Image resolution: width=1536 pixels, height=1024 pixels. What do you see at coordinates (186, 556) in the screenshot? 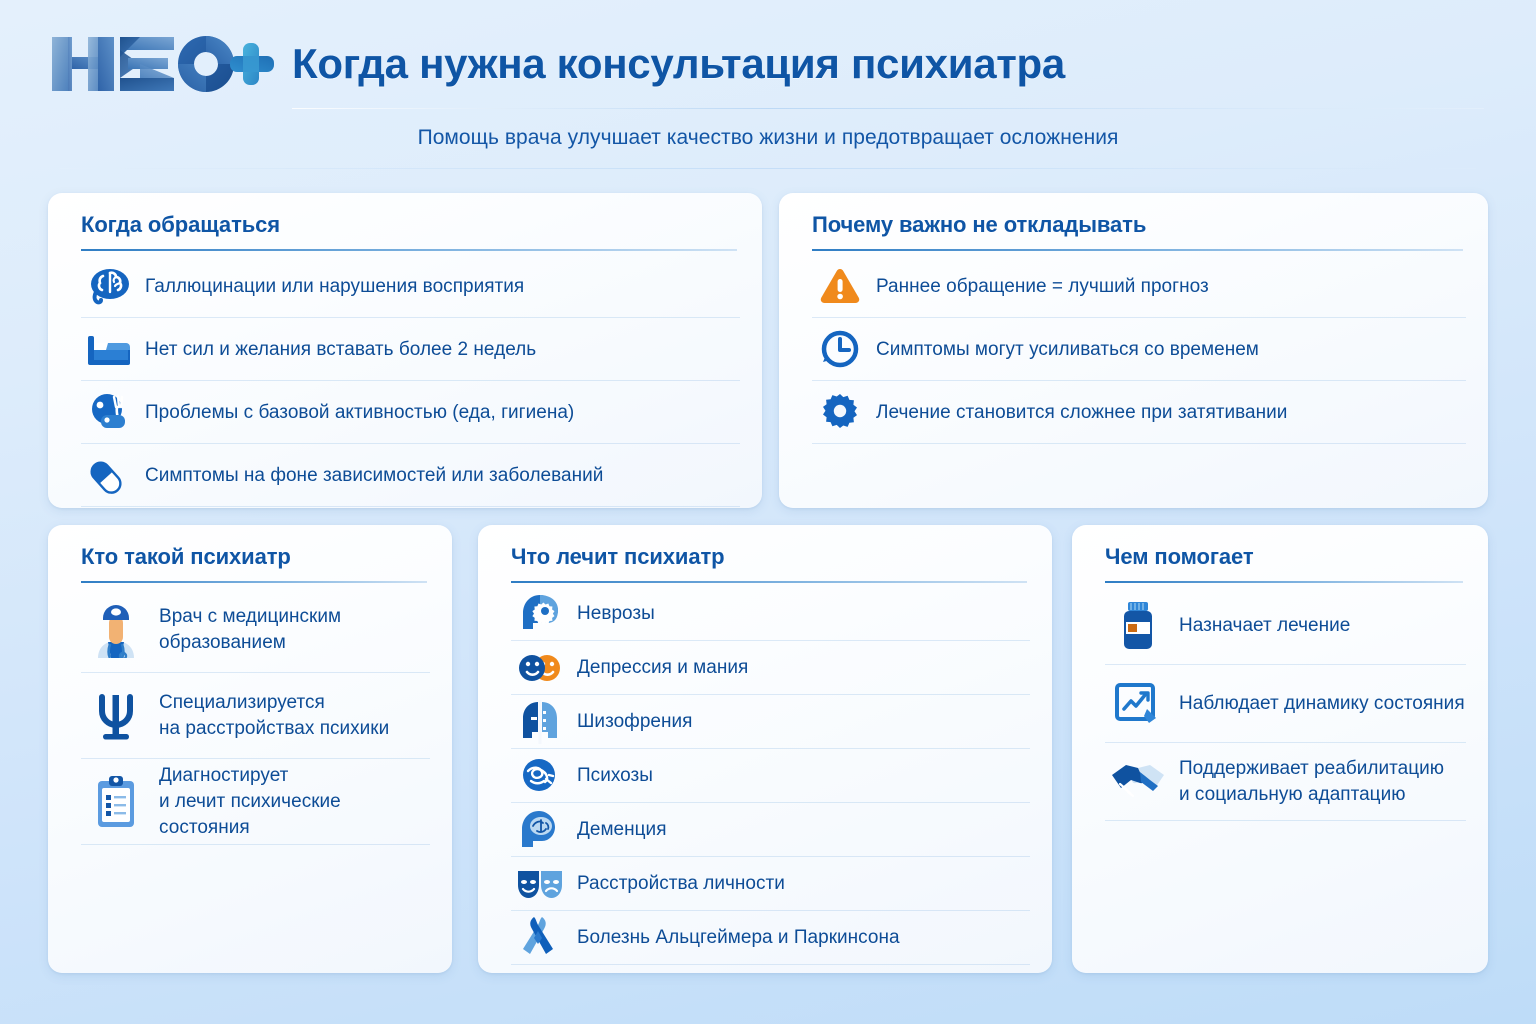
I see `card-title: Кто такой психиатр` at bounding box center [186, 556].